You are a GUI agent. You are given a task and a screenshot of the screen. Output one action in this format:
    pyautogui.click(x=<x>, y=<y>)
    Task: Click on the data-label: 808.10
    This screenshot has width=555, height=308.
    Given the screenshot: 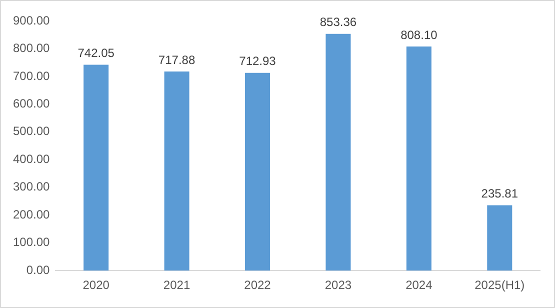 What is the action you would take?
    pyautogui.click(x=419, y=35)
    